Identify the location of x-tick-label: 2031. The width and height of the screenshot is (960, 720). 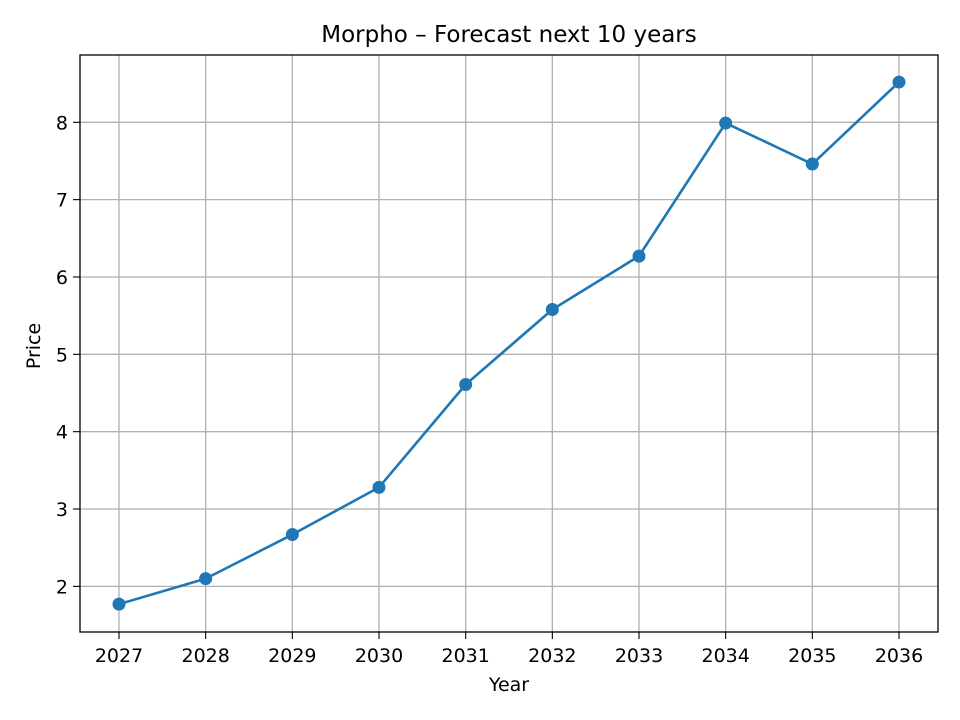
(465, 656).